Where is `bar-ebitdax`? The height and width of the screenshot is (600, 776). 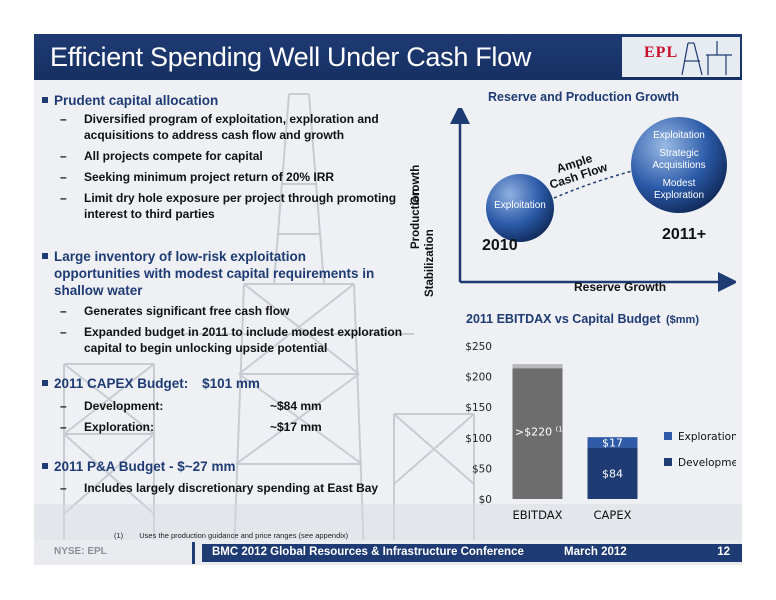
bar-ebitdax is located at coordinates (537, 431).